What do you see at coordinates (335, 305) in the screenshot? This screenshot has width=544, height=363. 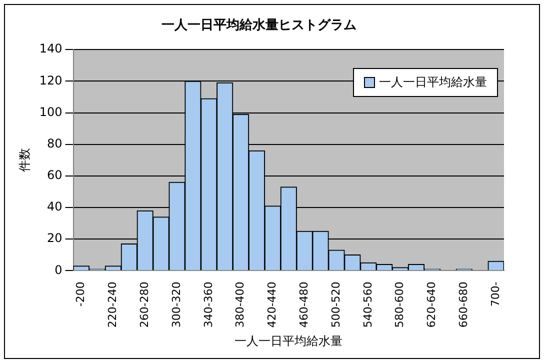 I see `x-tick-label: 500-520` at bounding box center [335, 305].